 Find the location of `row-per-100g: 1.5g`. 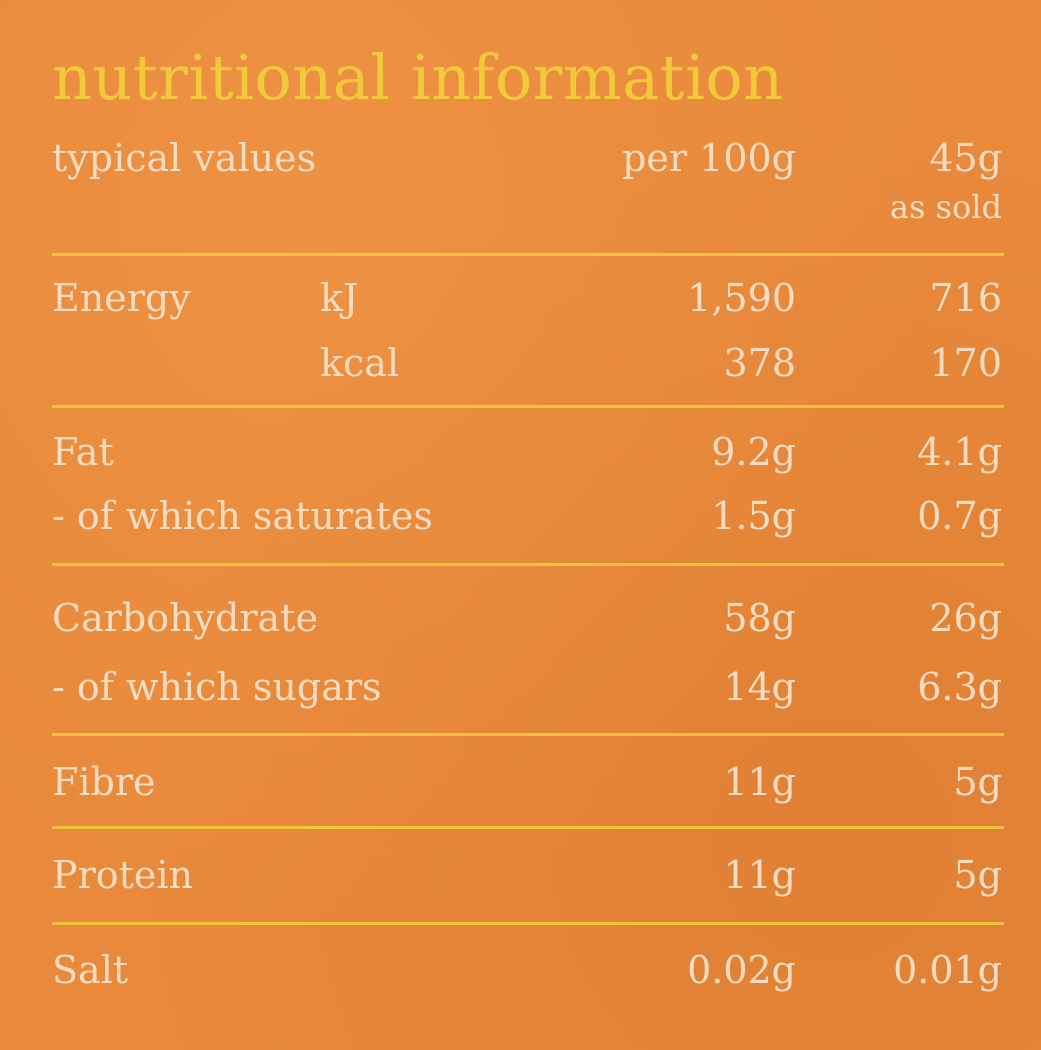

row-per-100g: 1.5g is located at coordinates (753, 516).